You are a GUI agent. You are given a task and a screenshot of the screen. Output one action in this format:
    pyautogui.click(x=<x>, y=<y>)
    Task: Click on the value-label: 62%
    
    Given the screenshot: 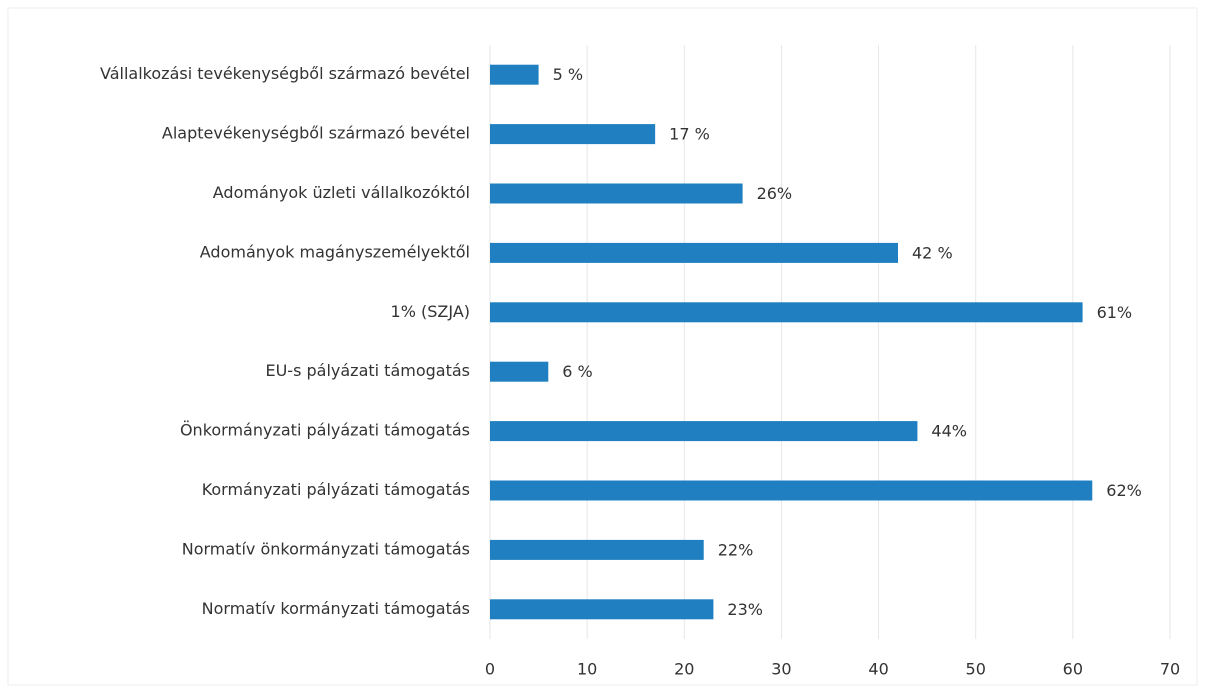 What is the action you would take?
    pyautogui.click(x=1124, y=490)
    